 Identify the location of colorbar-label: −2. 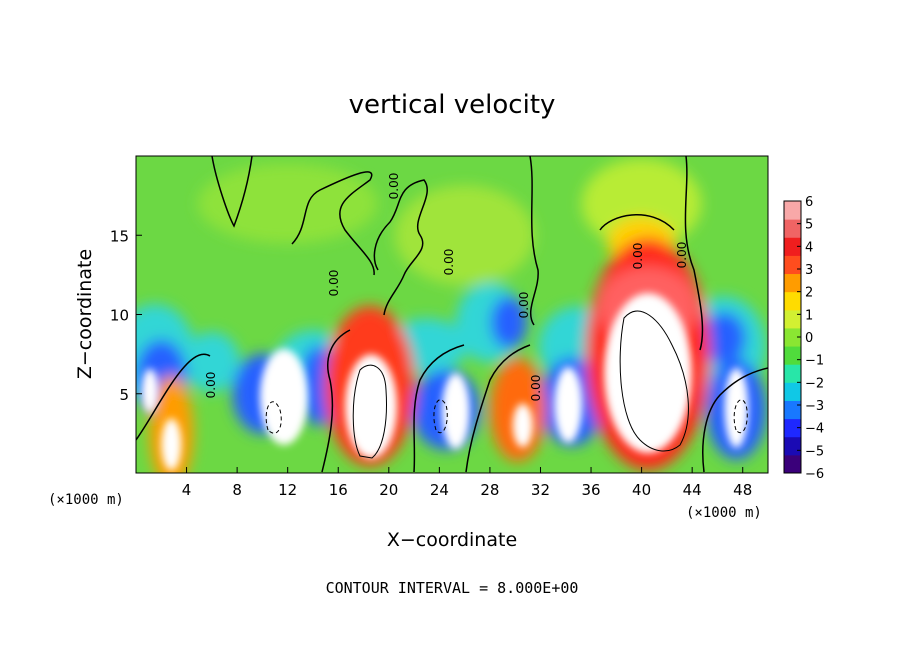
(814, 383).